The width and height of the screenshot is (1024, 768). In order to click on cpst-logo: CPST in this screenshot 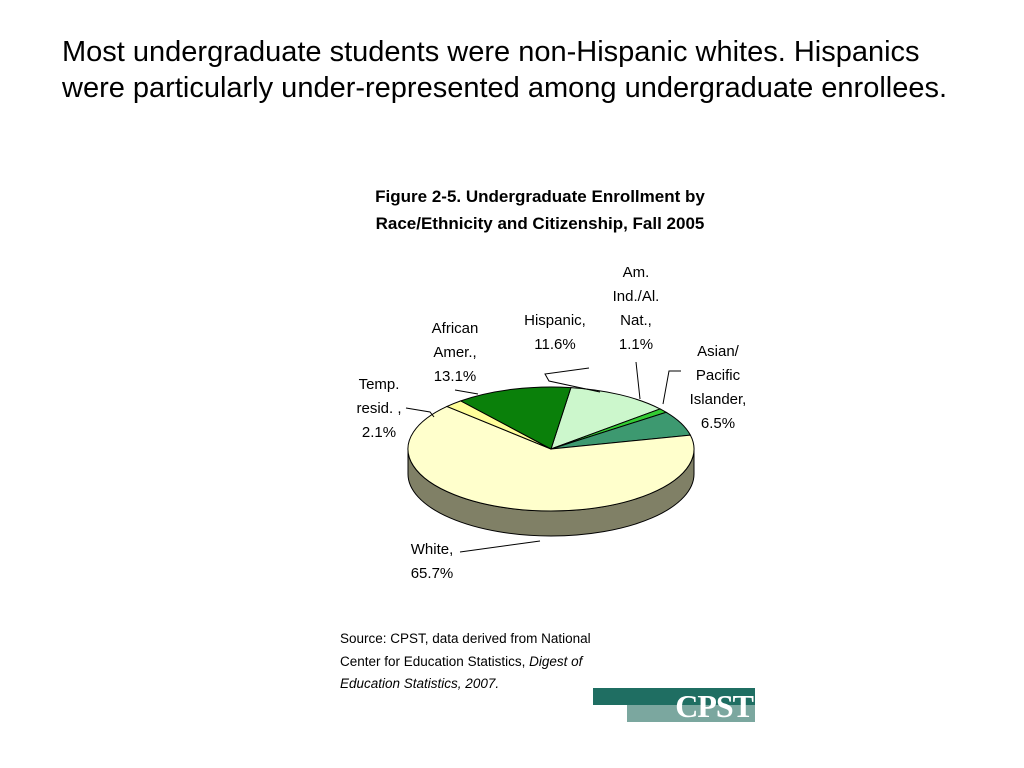, I will do `click(674, 705)`.